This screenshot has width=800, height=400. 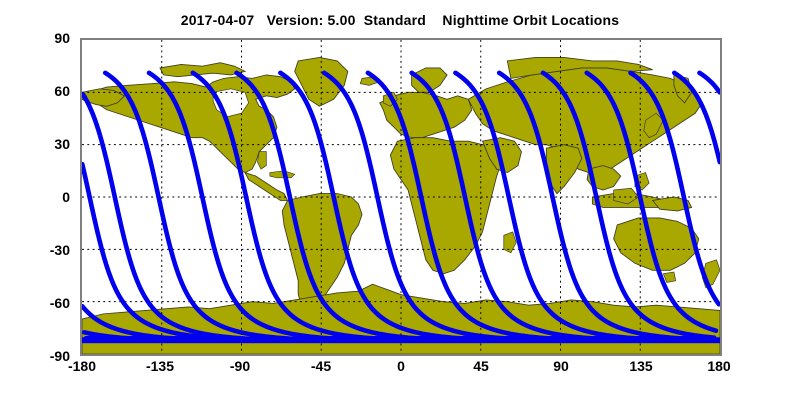 I want to click on y-tick-label-0: 0, so click(x=66, y=197).